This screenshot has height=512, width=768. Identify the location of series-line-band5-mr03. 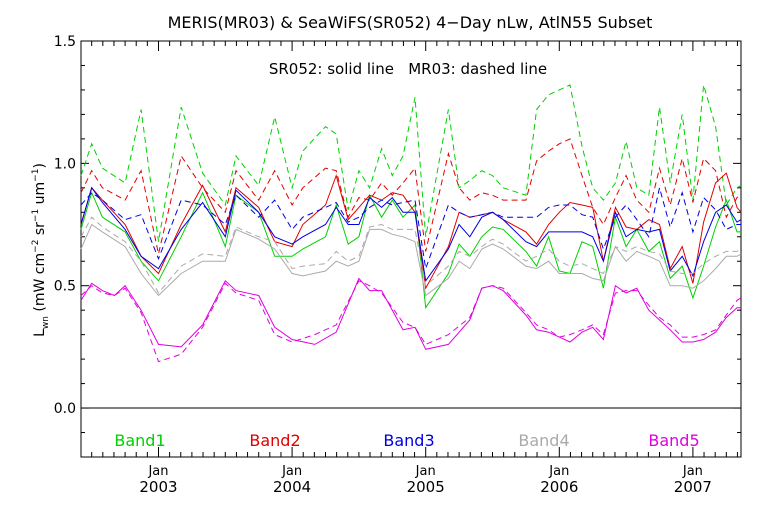
(411, 321).